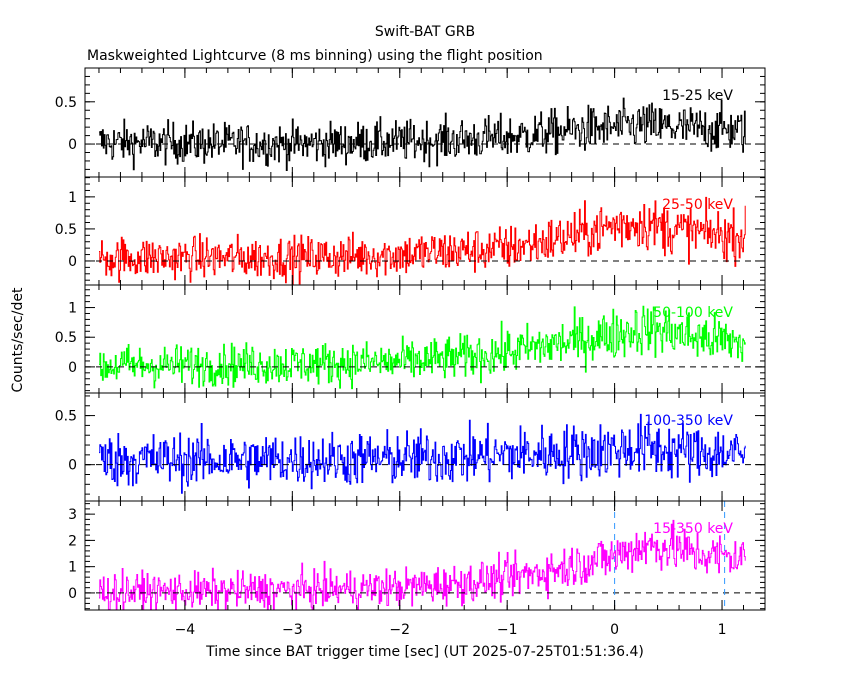 The width and height of the screenshot is (850, 684). I want to click on panel-15-25-keV: 0 0.5 15-25 keV, so click(410, 122).